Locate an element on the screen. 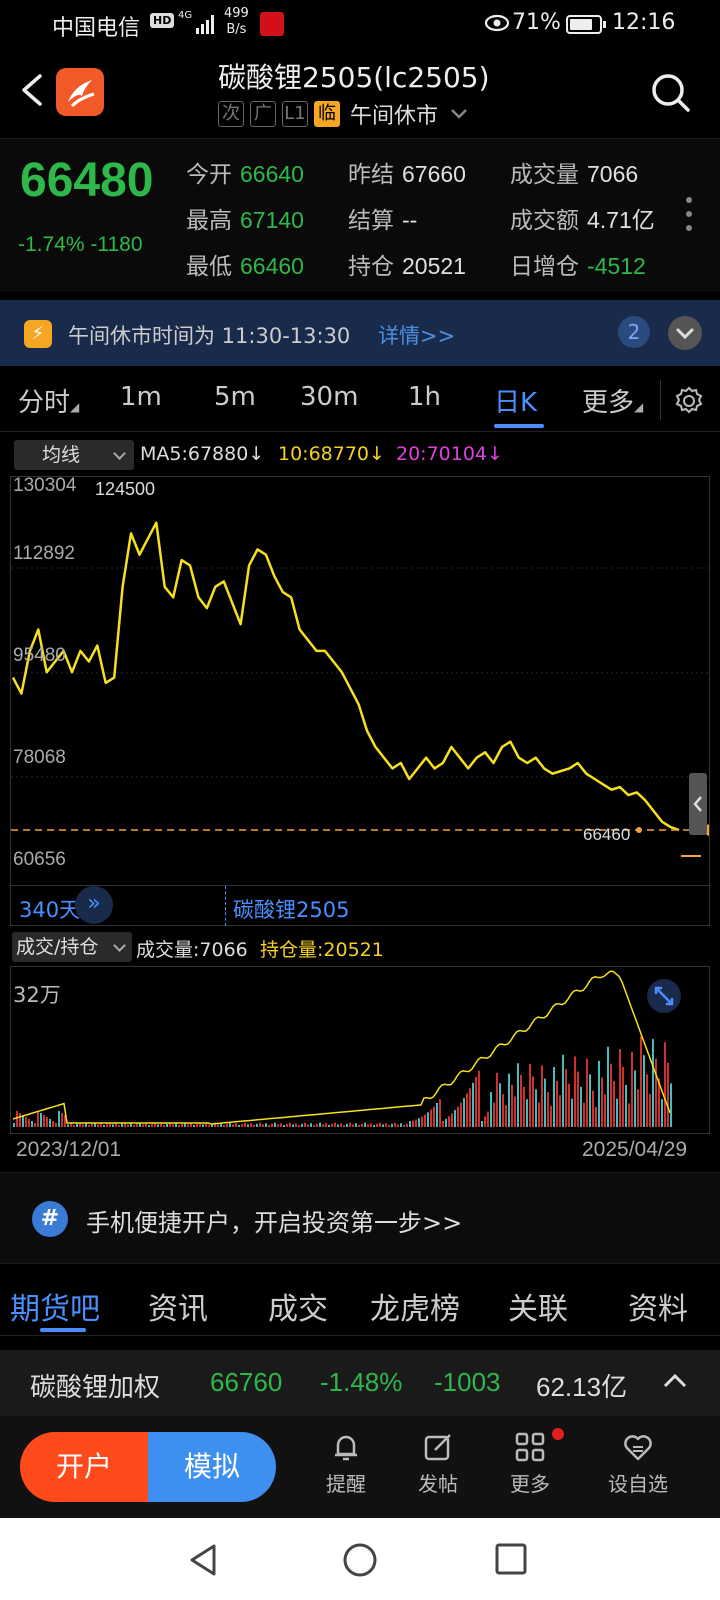 The width and height of the screenshot is (720, 1600). add-watchlist-button: 设自选 is located at coordinates (638, 1463).